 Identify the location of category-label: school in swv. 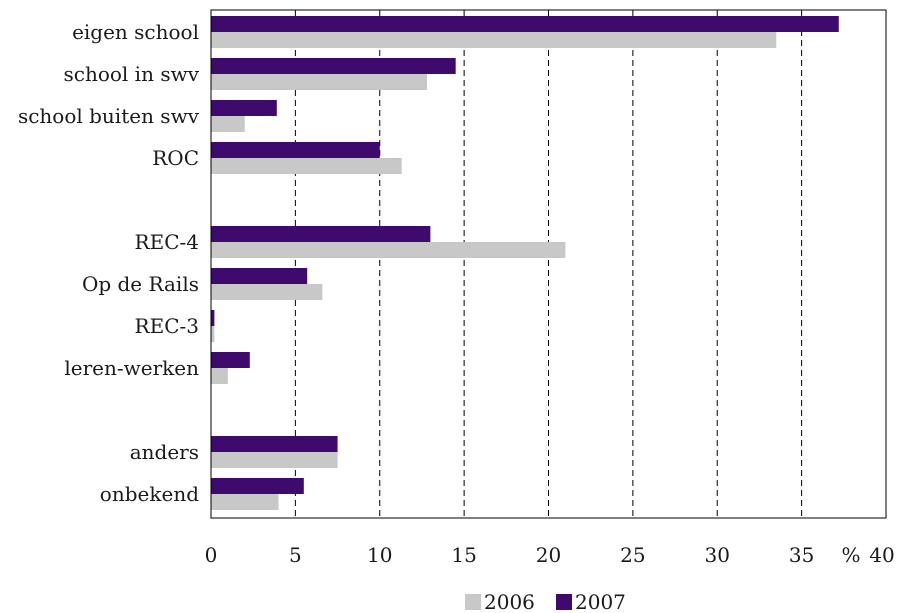
(132, 74).